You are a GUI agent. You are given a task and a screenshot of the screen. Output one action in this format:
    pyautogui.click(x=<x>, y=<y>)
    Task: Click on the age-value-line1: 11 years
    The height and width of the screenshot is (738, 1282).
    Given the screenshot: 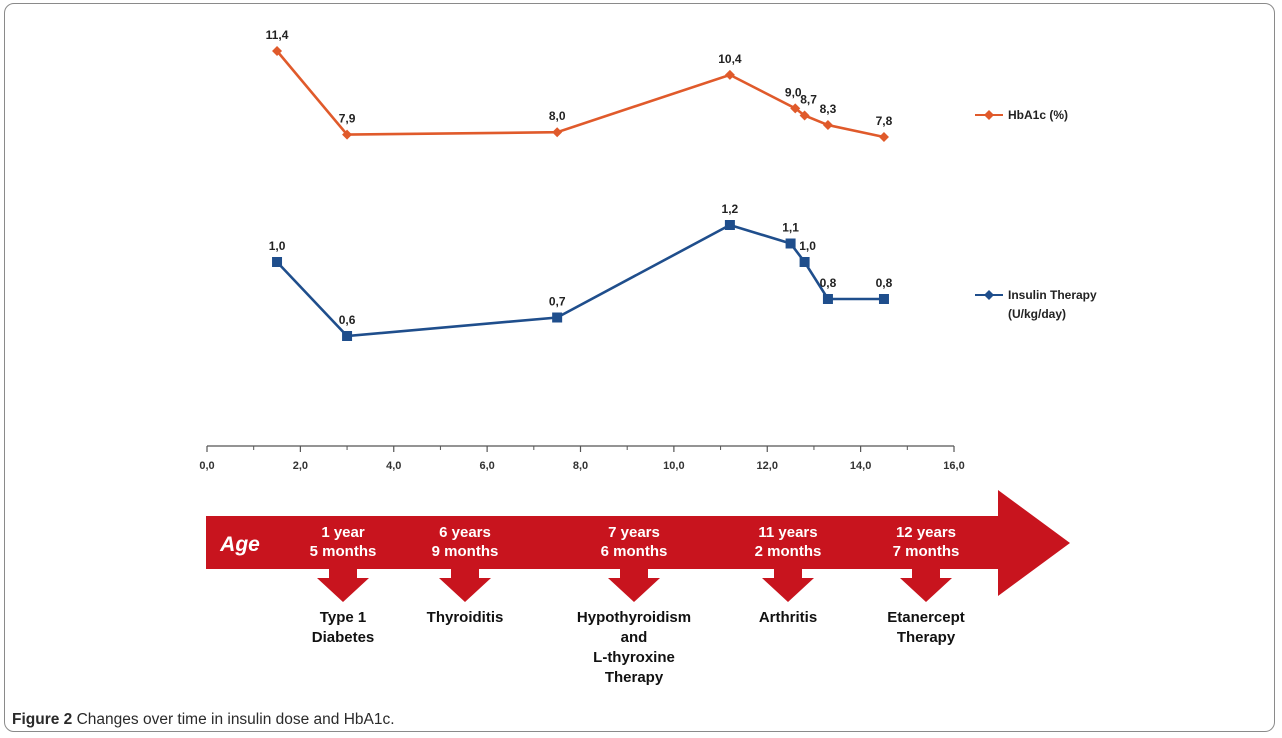 What is the action you would take?
    pyautogui.click(x=787, y=532)
    